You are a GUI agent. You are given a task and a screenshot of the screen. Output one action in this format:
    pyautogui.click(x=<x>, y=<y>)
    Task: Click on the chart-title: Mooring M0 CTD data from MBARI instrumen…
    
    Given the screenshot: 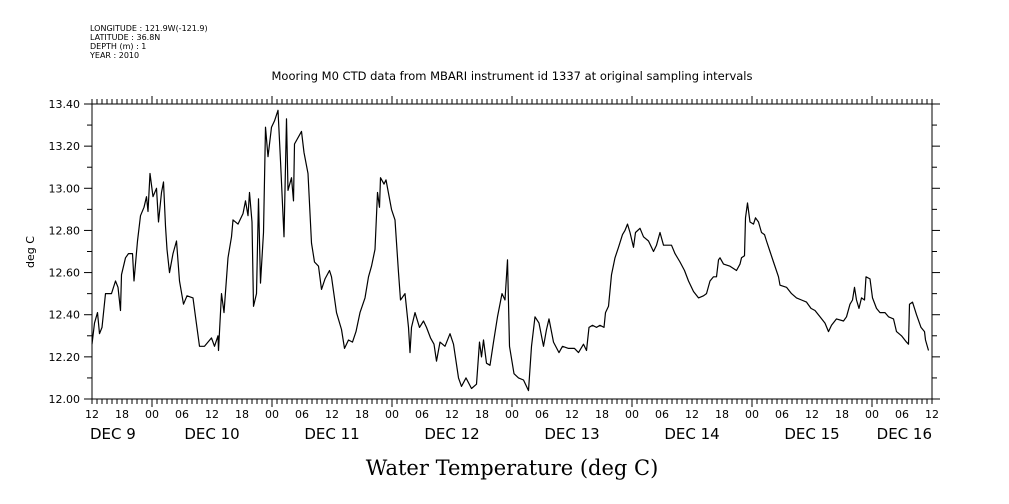 What is the action you would take?
    pyautogui.click(x=512, y=76)
    